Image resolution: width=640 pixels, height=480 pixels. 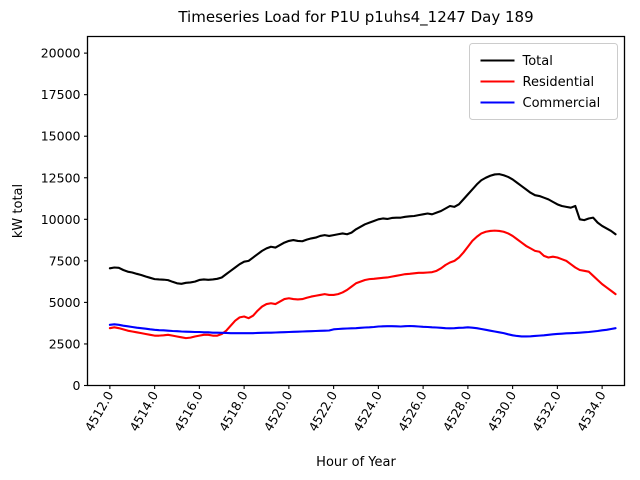 I want to click on y-axis-label: kW total, so click(x=18, y=211).